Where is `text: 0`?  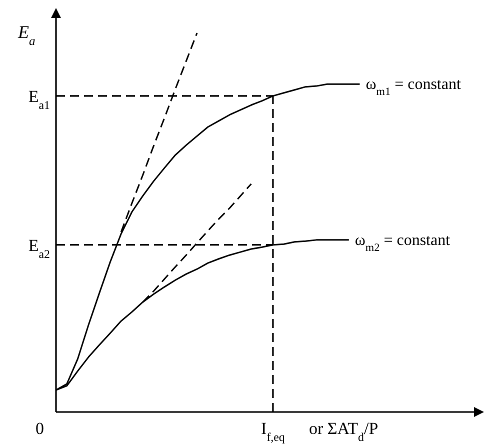
text: 0 is located at coordinates (40, 428).